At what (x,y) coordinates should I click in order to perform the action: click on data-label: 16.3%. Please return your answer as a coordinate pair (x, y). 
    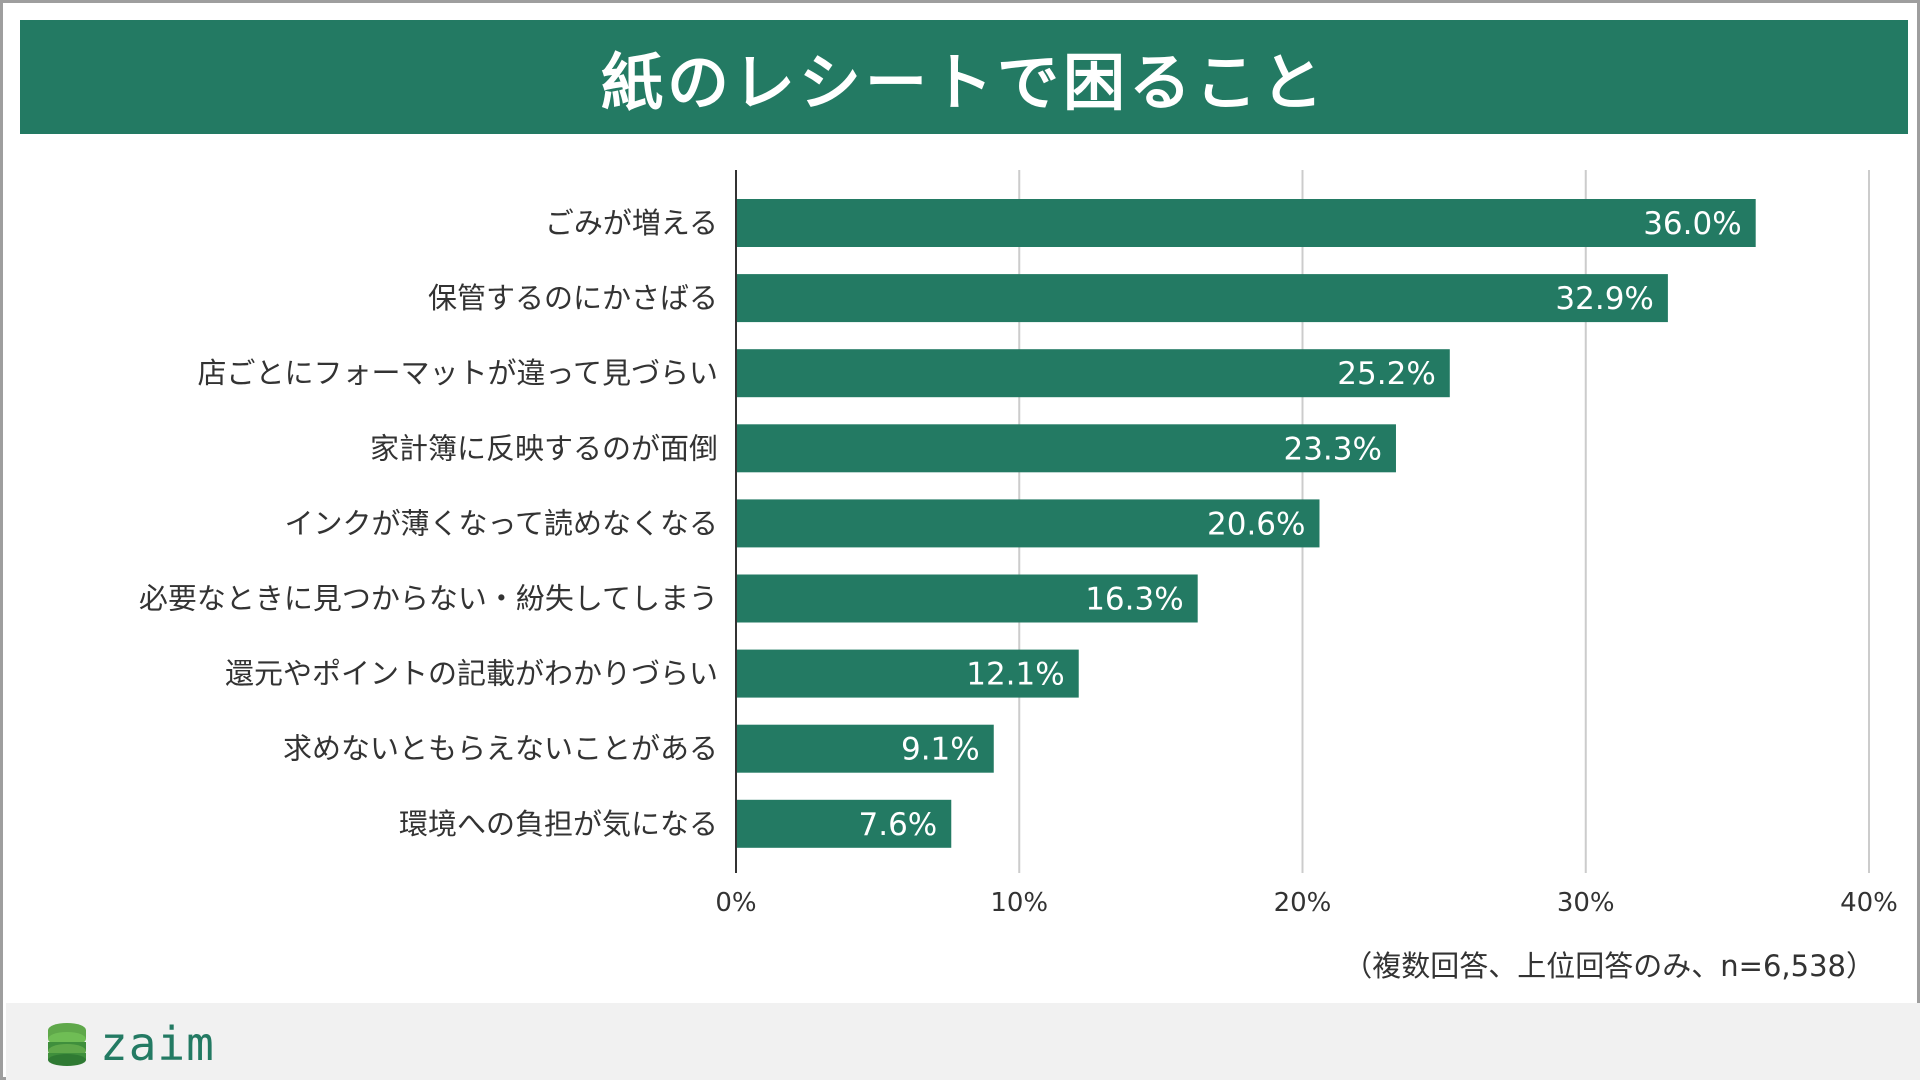
    Looking at the image, I should click on (1134, 600).